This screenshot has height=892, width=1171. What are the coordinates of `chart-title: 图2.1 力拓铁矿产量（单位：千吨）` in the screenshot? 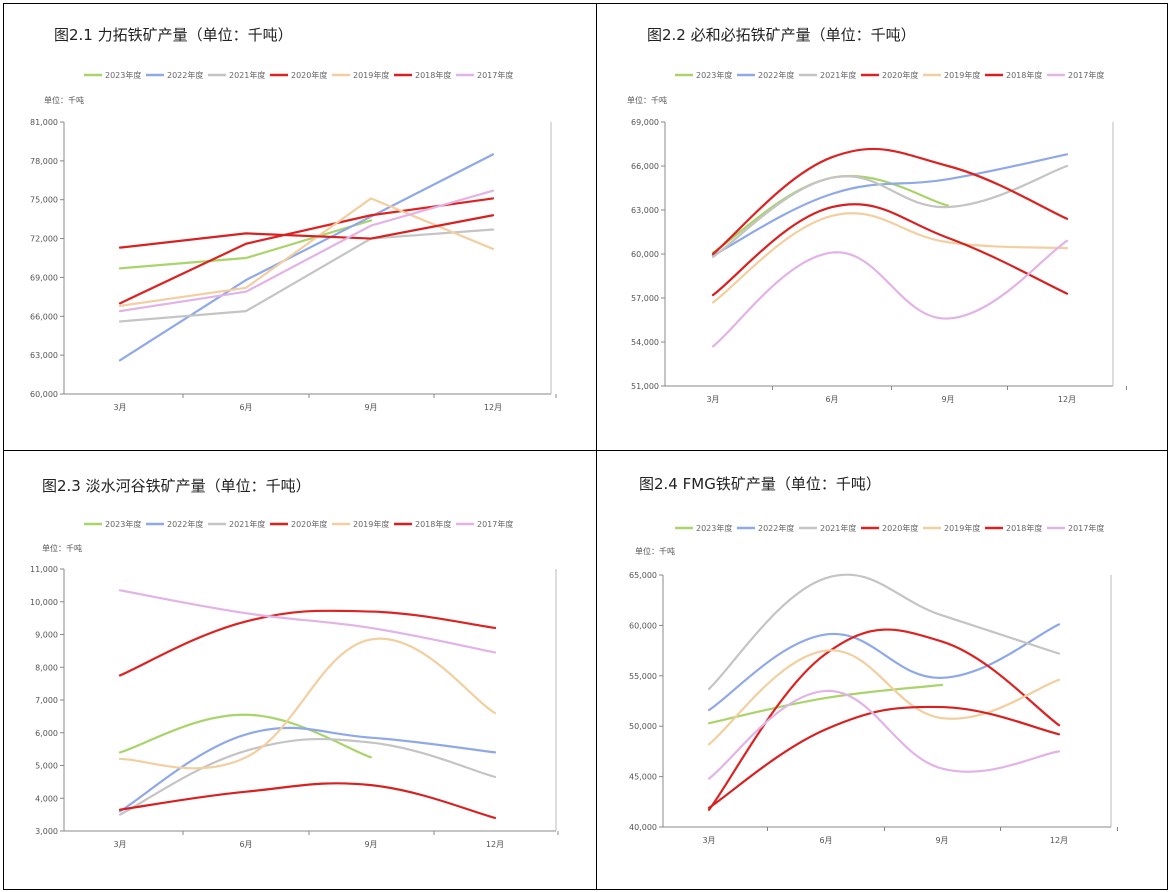 It's located at (173, 35).